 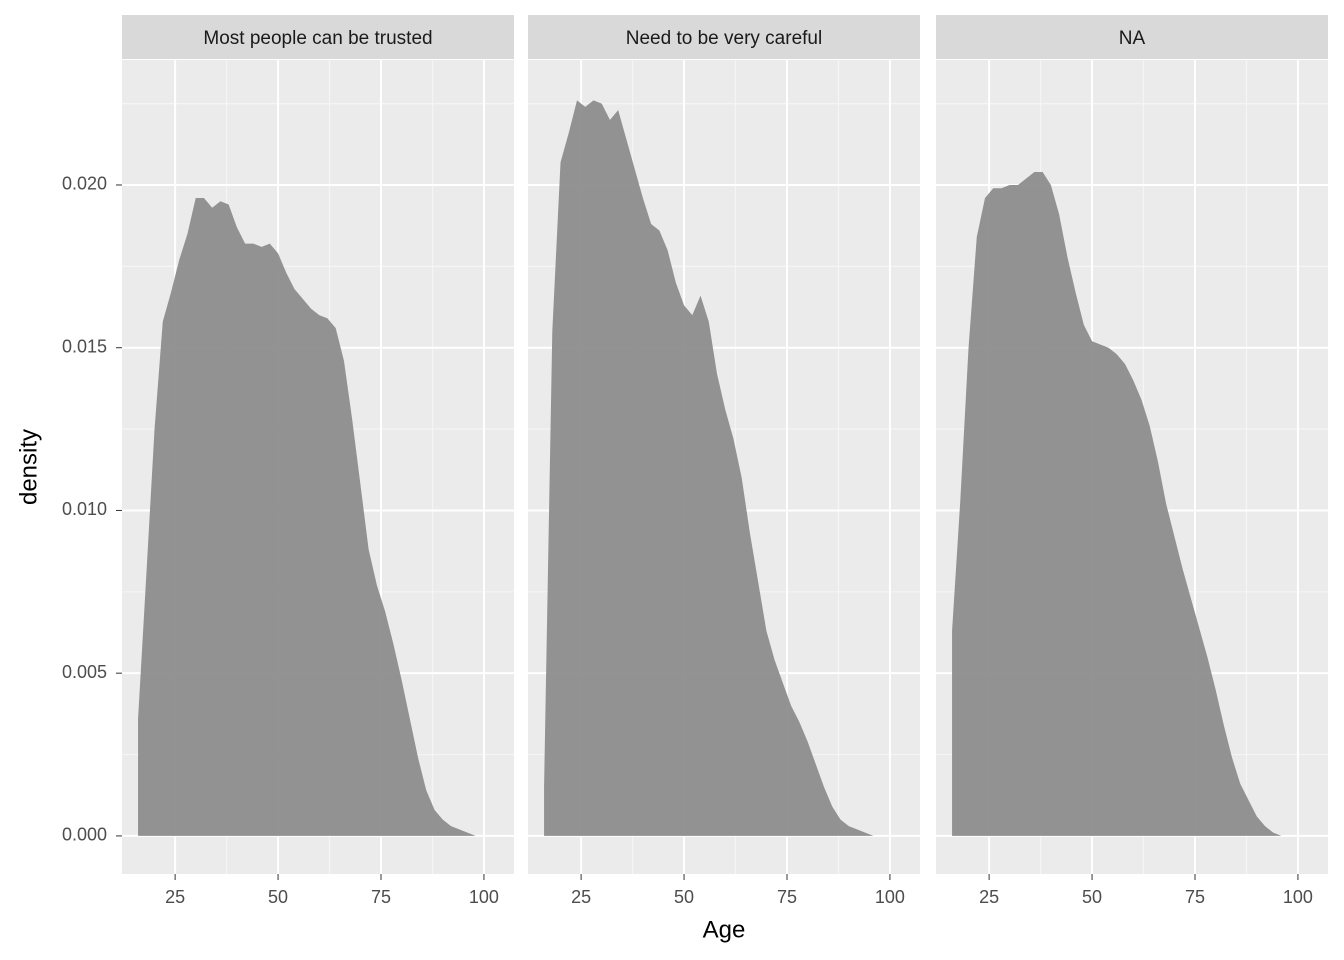 What do you see at coordinates (84, 509) in the screenshot?
I see `y-tick-label: 0.010` at bounding box center [84, 509].